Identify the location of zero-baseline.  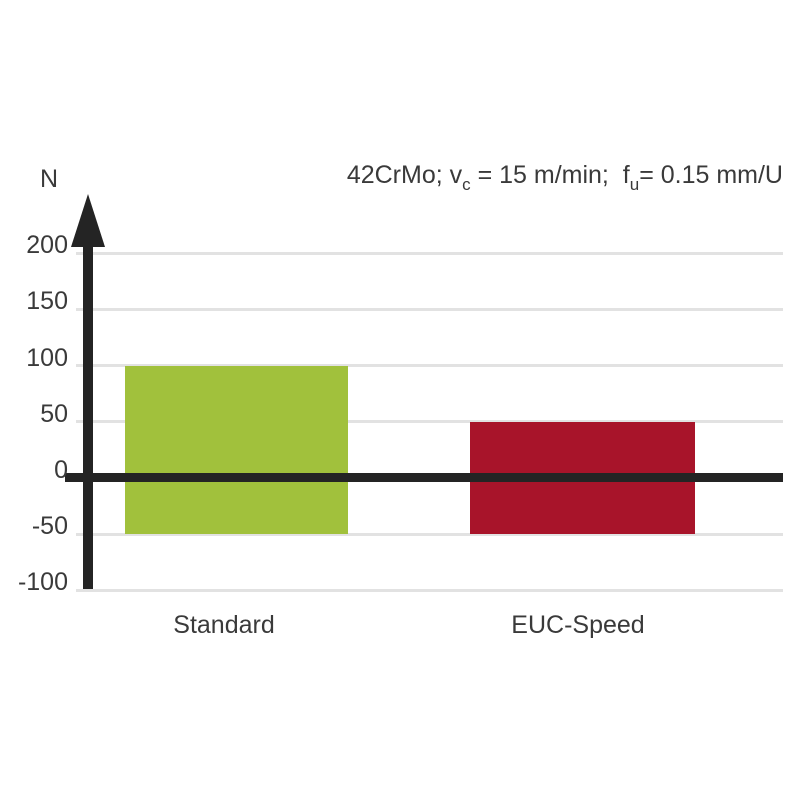
(424, 477).